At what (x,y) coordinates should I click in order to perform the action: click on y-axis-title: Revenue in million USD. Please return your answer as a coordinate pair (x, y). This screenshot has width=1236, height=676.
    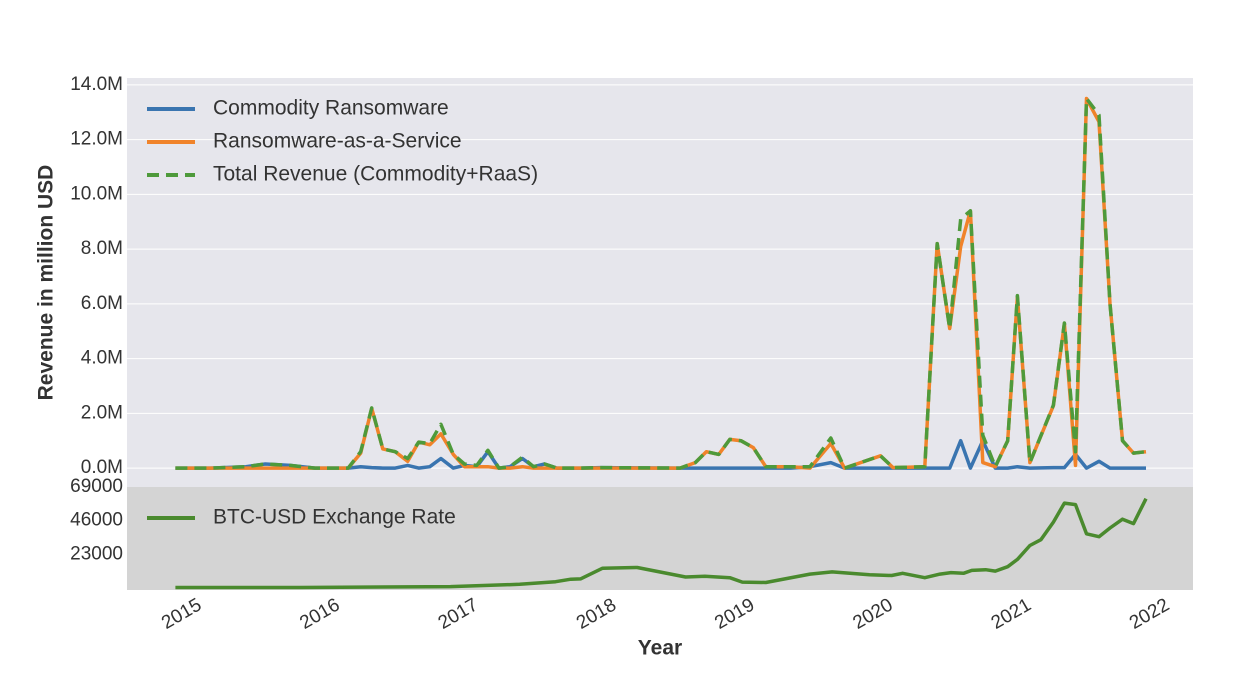
    Looking at the image, I should click on (46, 283).